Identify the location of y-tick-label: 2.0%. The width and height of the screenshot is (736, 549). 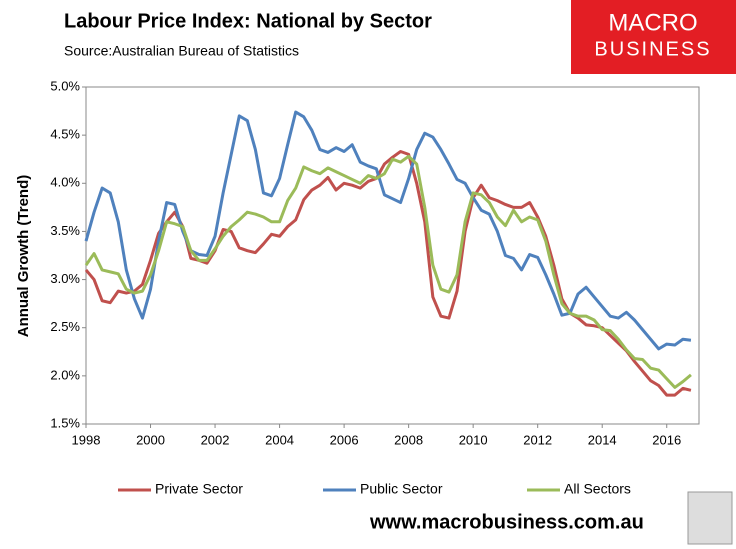
(65, 374).